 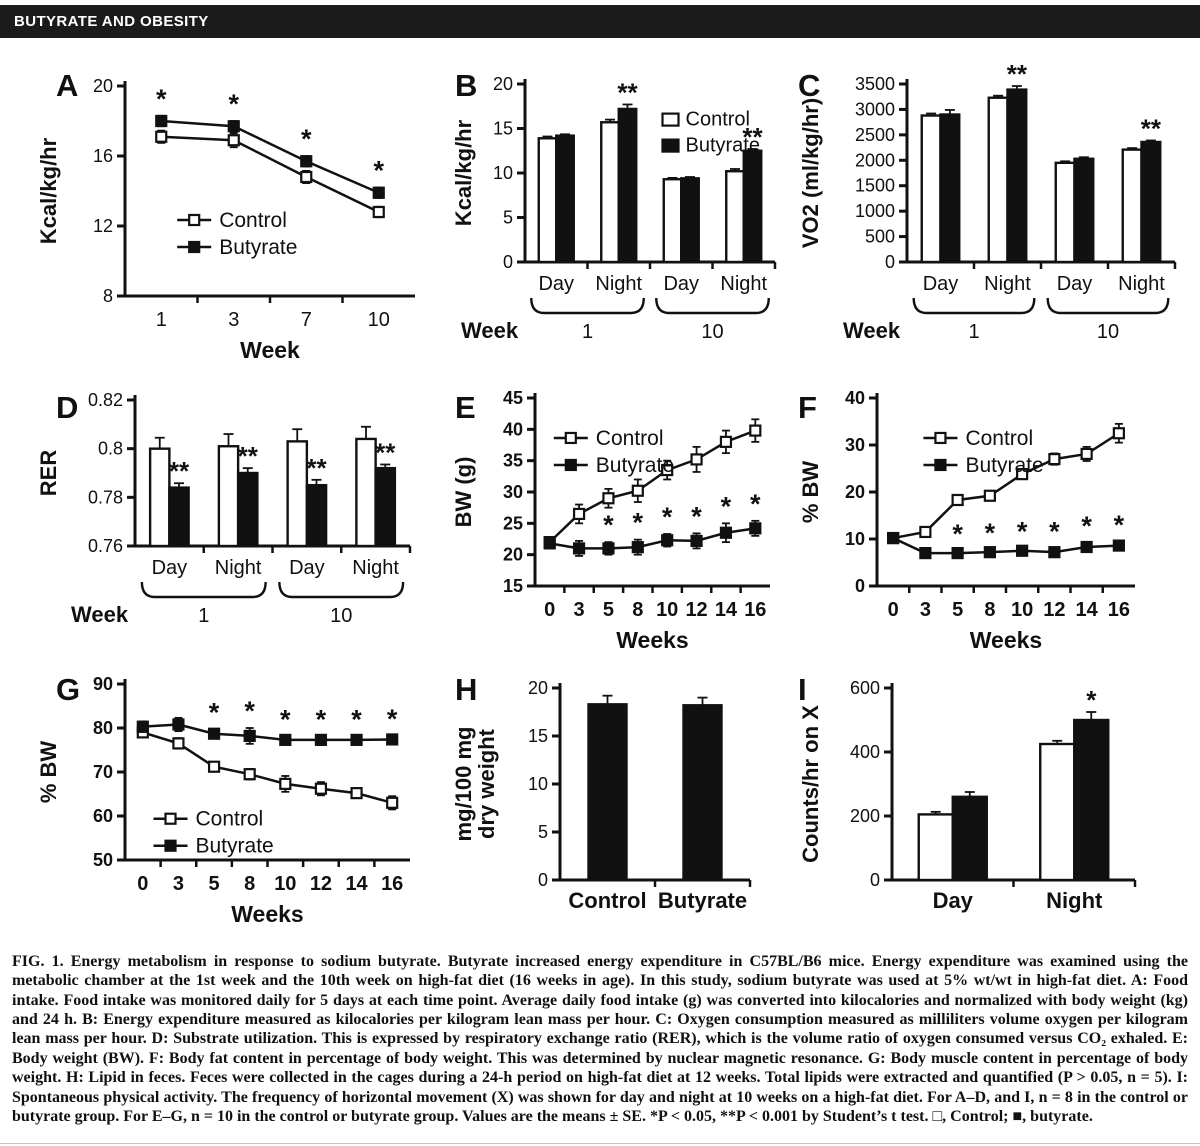 I want to click on week-groups: 1 10 Week, so click(x=615, y=320).